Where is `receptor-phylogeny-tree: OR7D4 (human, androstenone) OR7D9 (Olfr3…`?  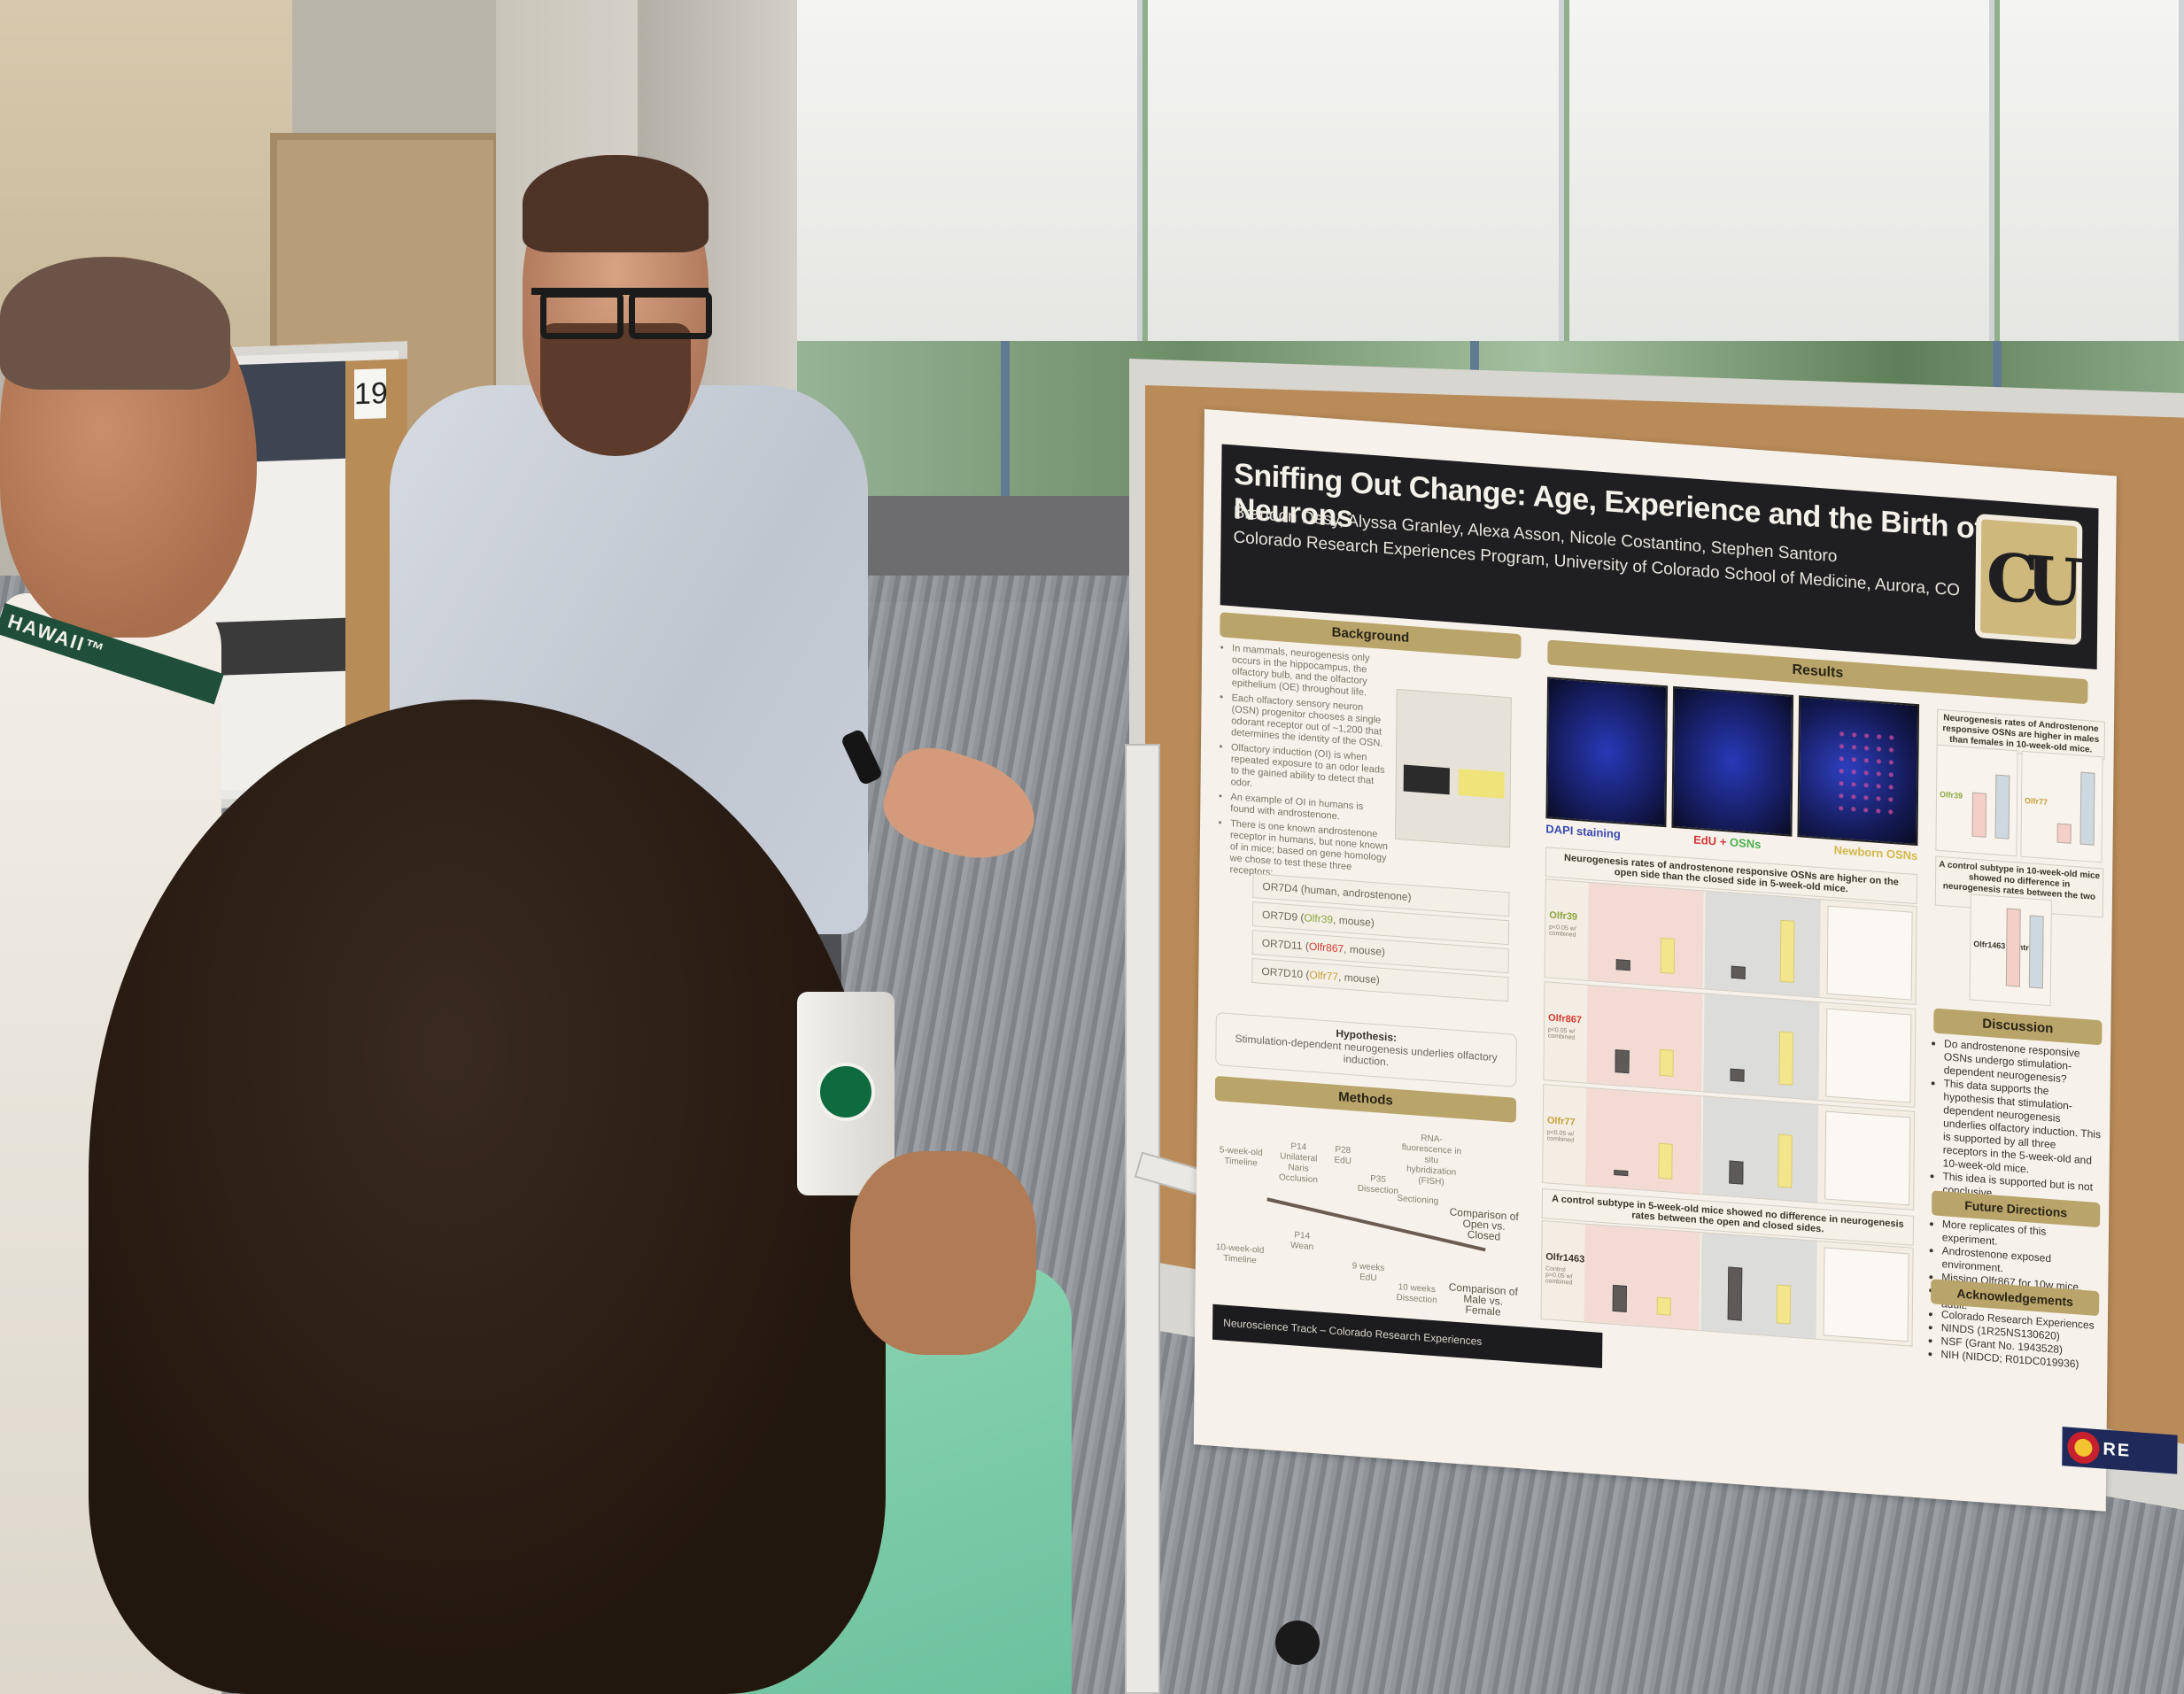
receptor-phylogeny-tree: OR7D4 (human, androstenone) OR7D9 (Olfr3… is located at coordinates (1380, 939).